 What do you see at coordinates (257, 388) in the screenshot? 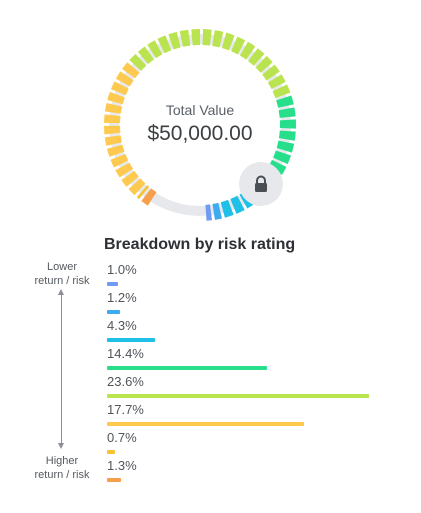
I see `risk-row: 23.6%` at bounding box center [257, 388].